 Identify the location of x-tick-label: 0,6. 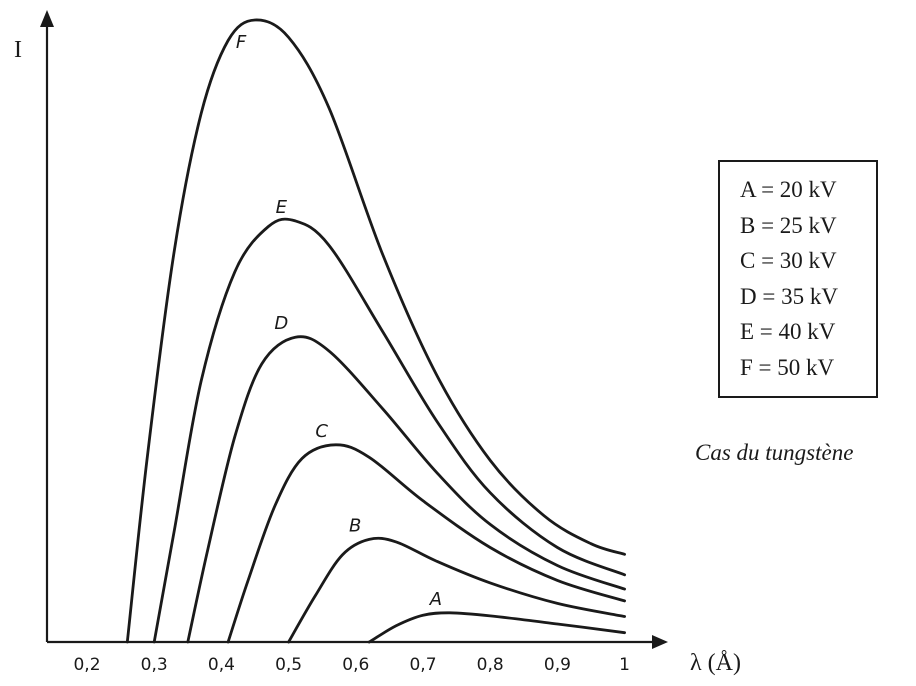
(355, 665).